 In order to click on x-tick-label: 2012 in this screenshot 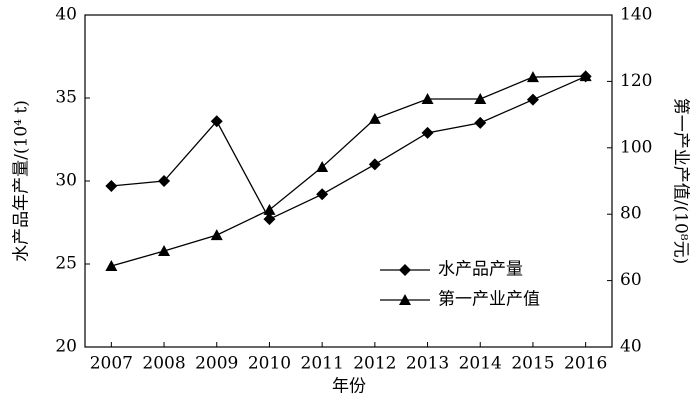, I will do `click(374, 364)`.